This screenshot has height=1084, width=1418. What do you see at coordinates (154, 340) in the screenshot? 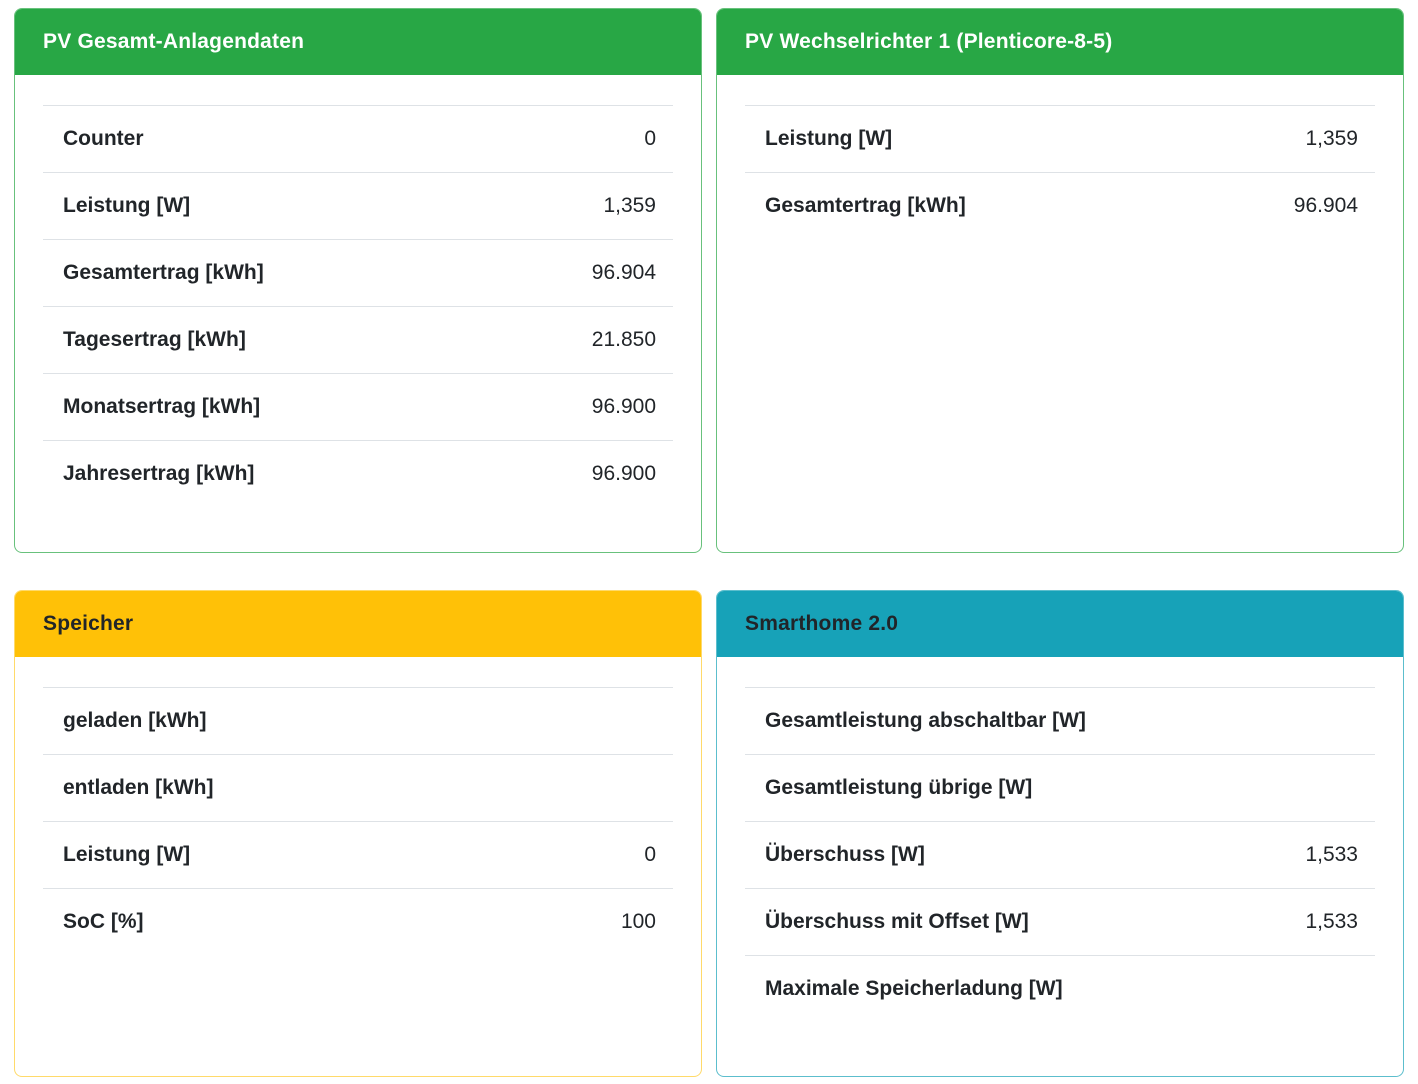
I see `row-label: Tagesertrag [kWh]` at bounding box center [154, 340].